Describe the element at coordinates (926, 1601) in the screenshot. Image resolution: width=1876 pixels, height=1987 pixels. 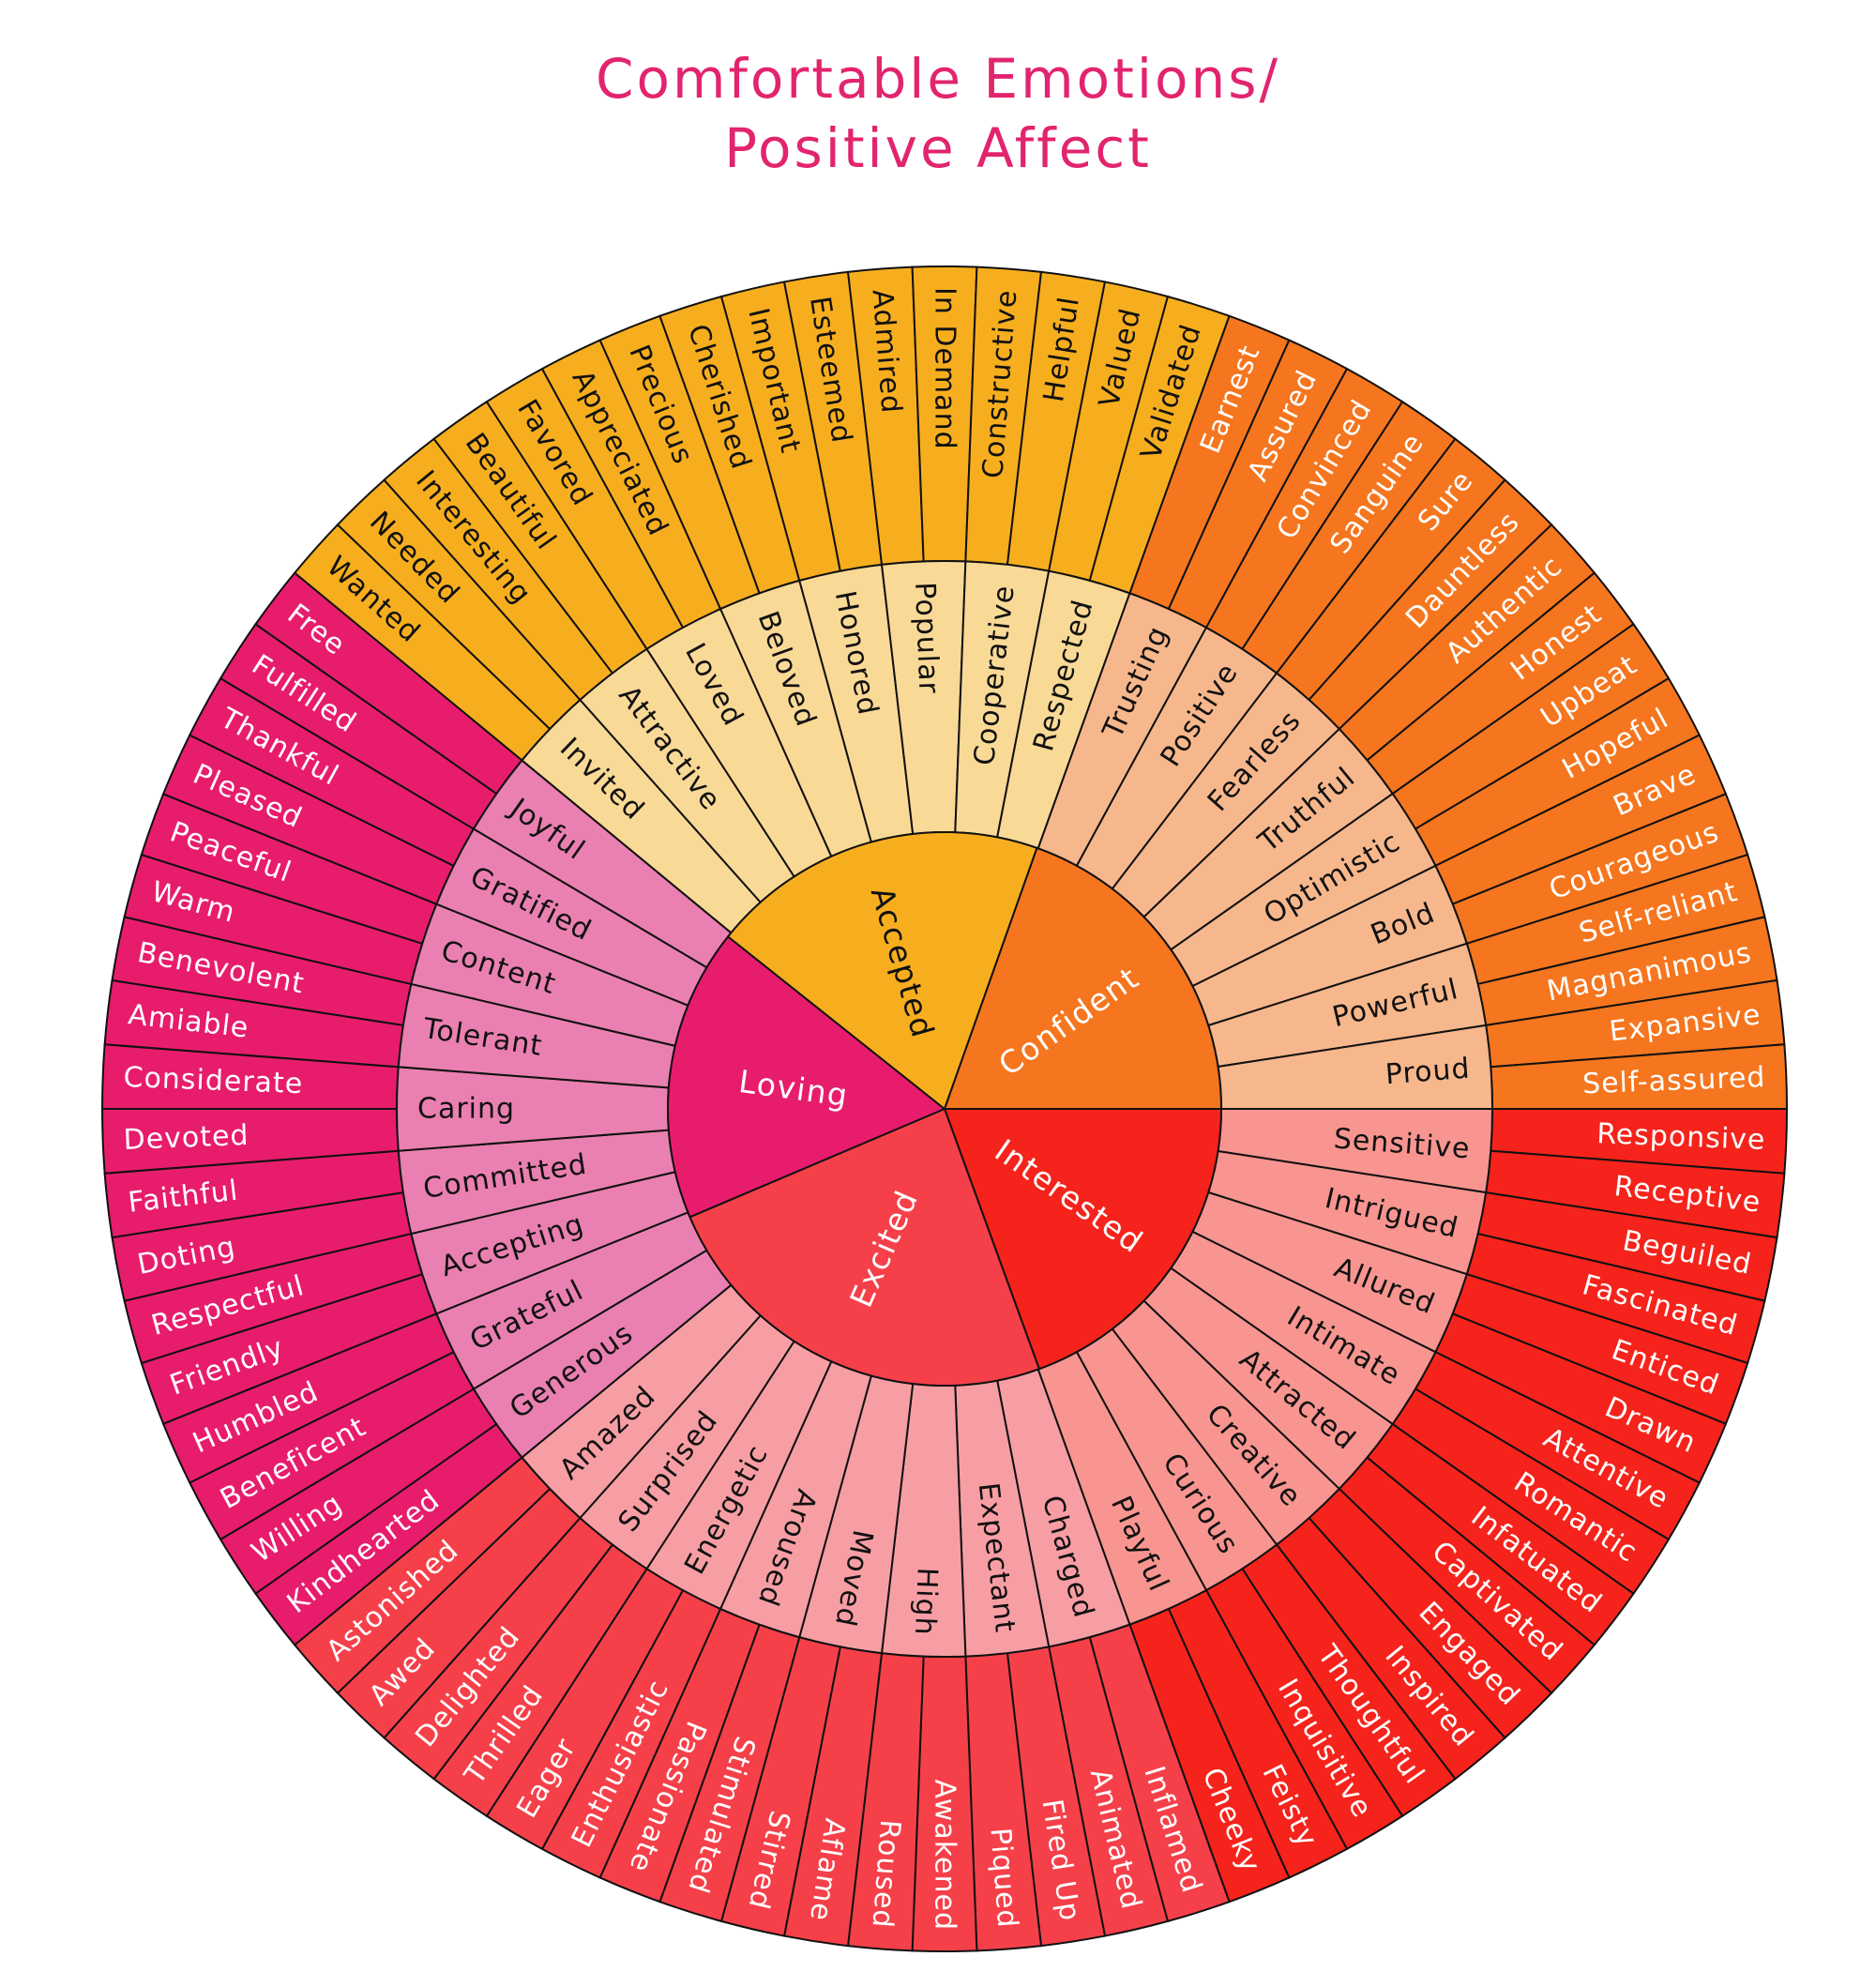
I see `middle-label-excited: High` at that location.